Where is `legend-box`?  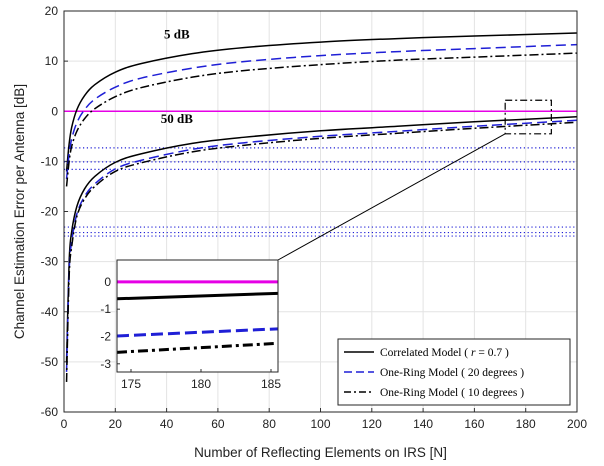 legend-box is located at coordinates (454, 372).